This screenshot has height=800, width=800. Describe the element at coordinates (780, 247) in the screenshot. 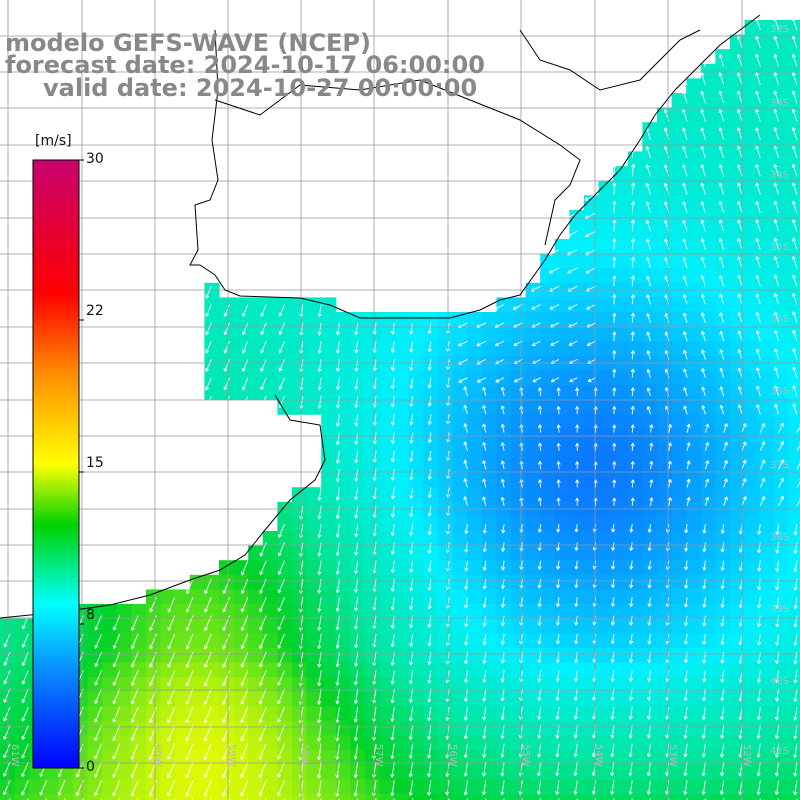

I see `lat-label-35s-a: 35S` at that location.